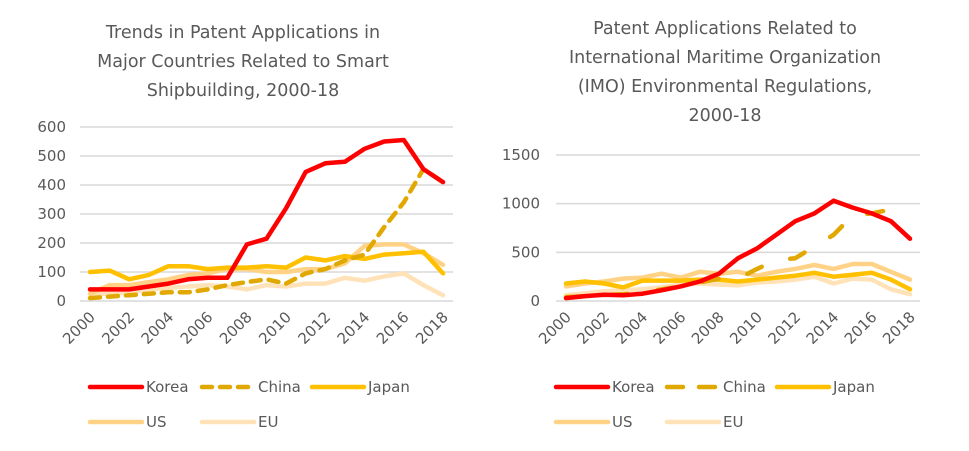 The image size is (969, 451). I want to click on chart-title-line: Trends in Patent Applications in, so click(242, 33).